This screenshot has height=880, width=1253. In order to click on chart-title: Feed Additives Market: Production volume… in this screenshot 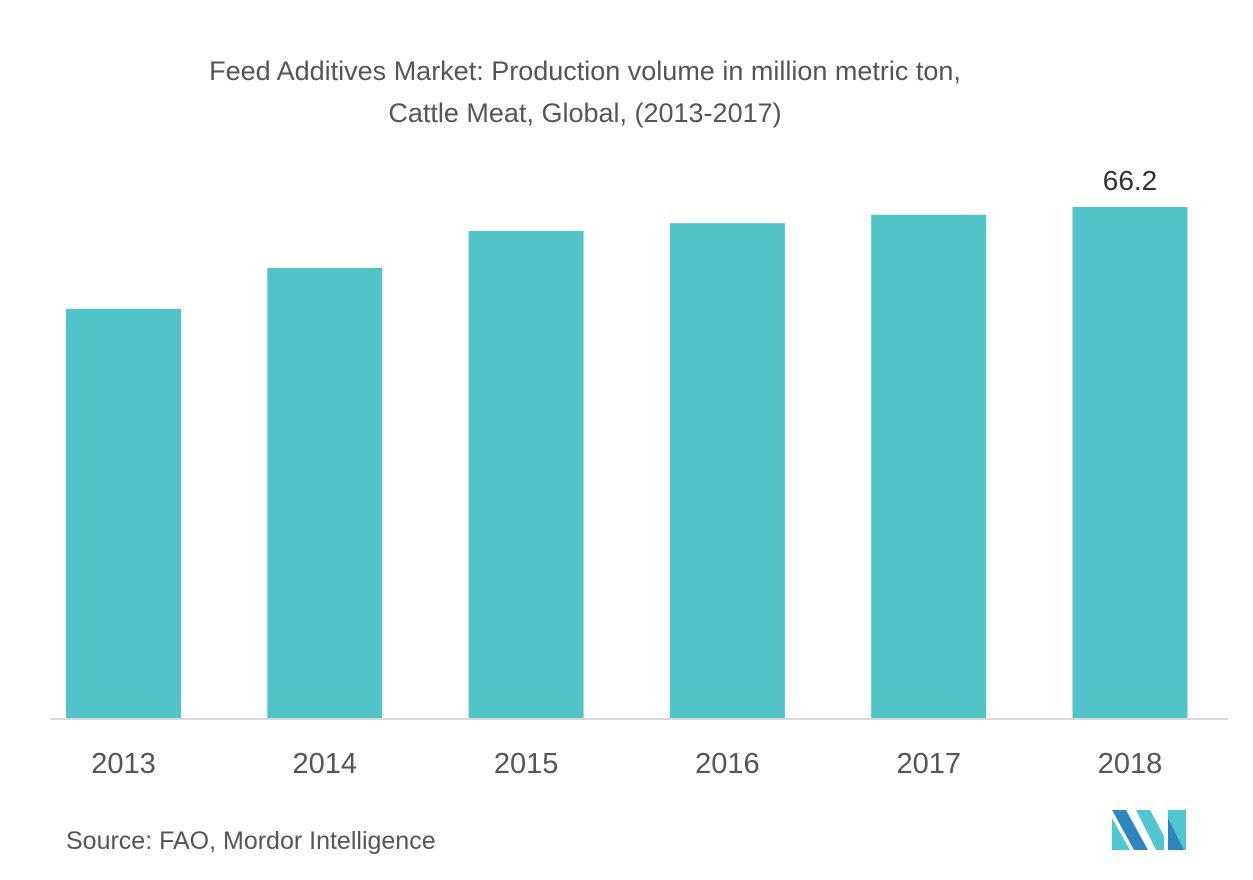, I will do `click(585, 92)`.